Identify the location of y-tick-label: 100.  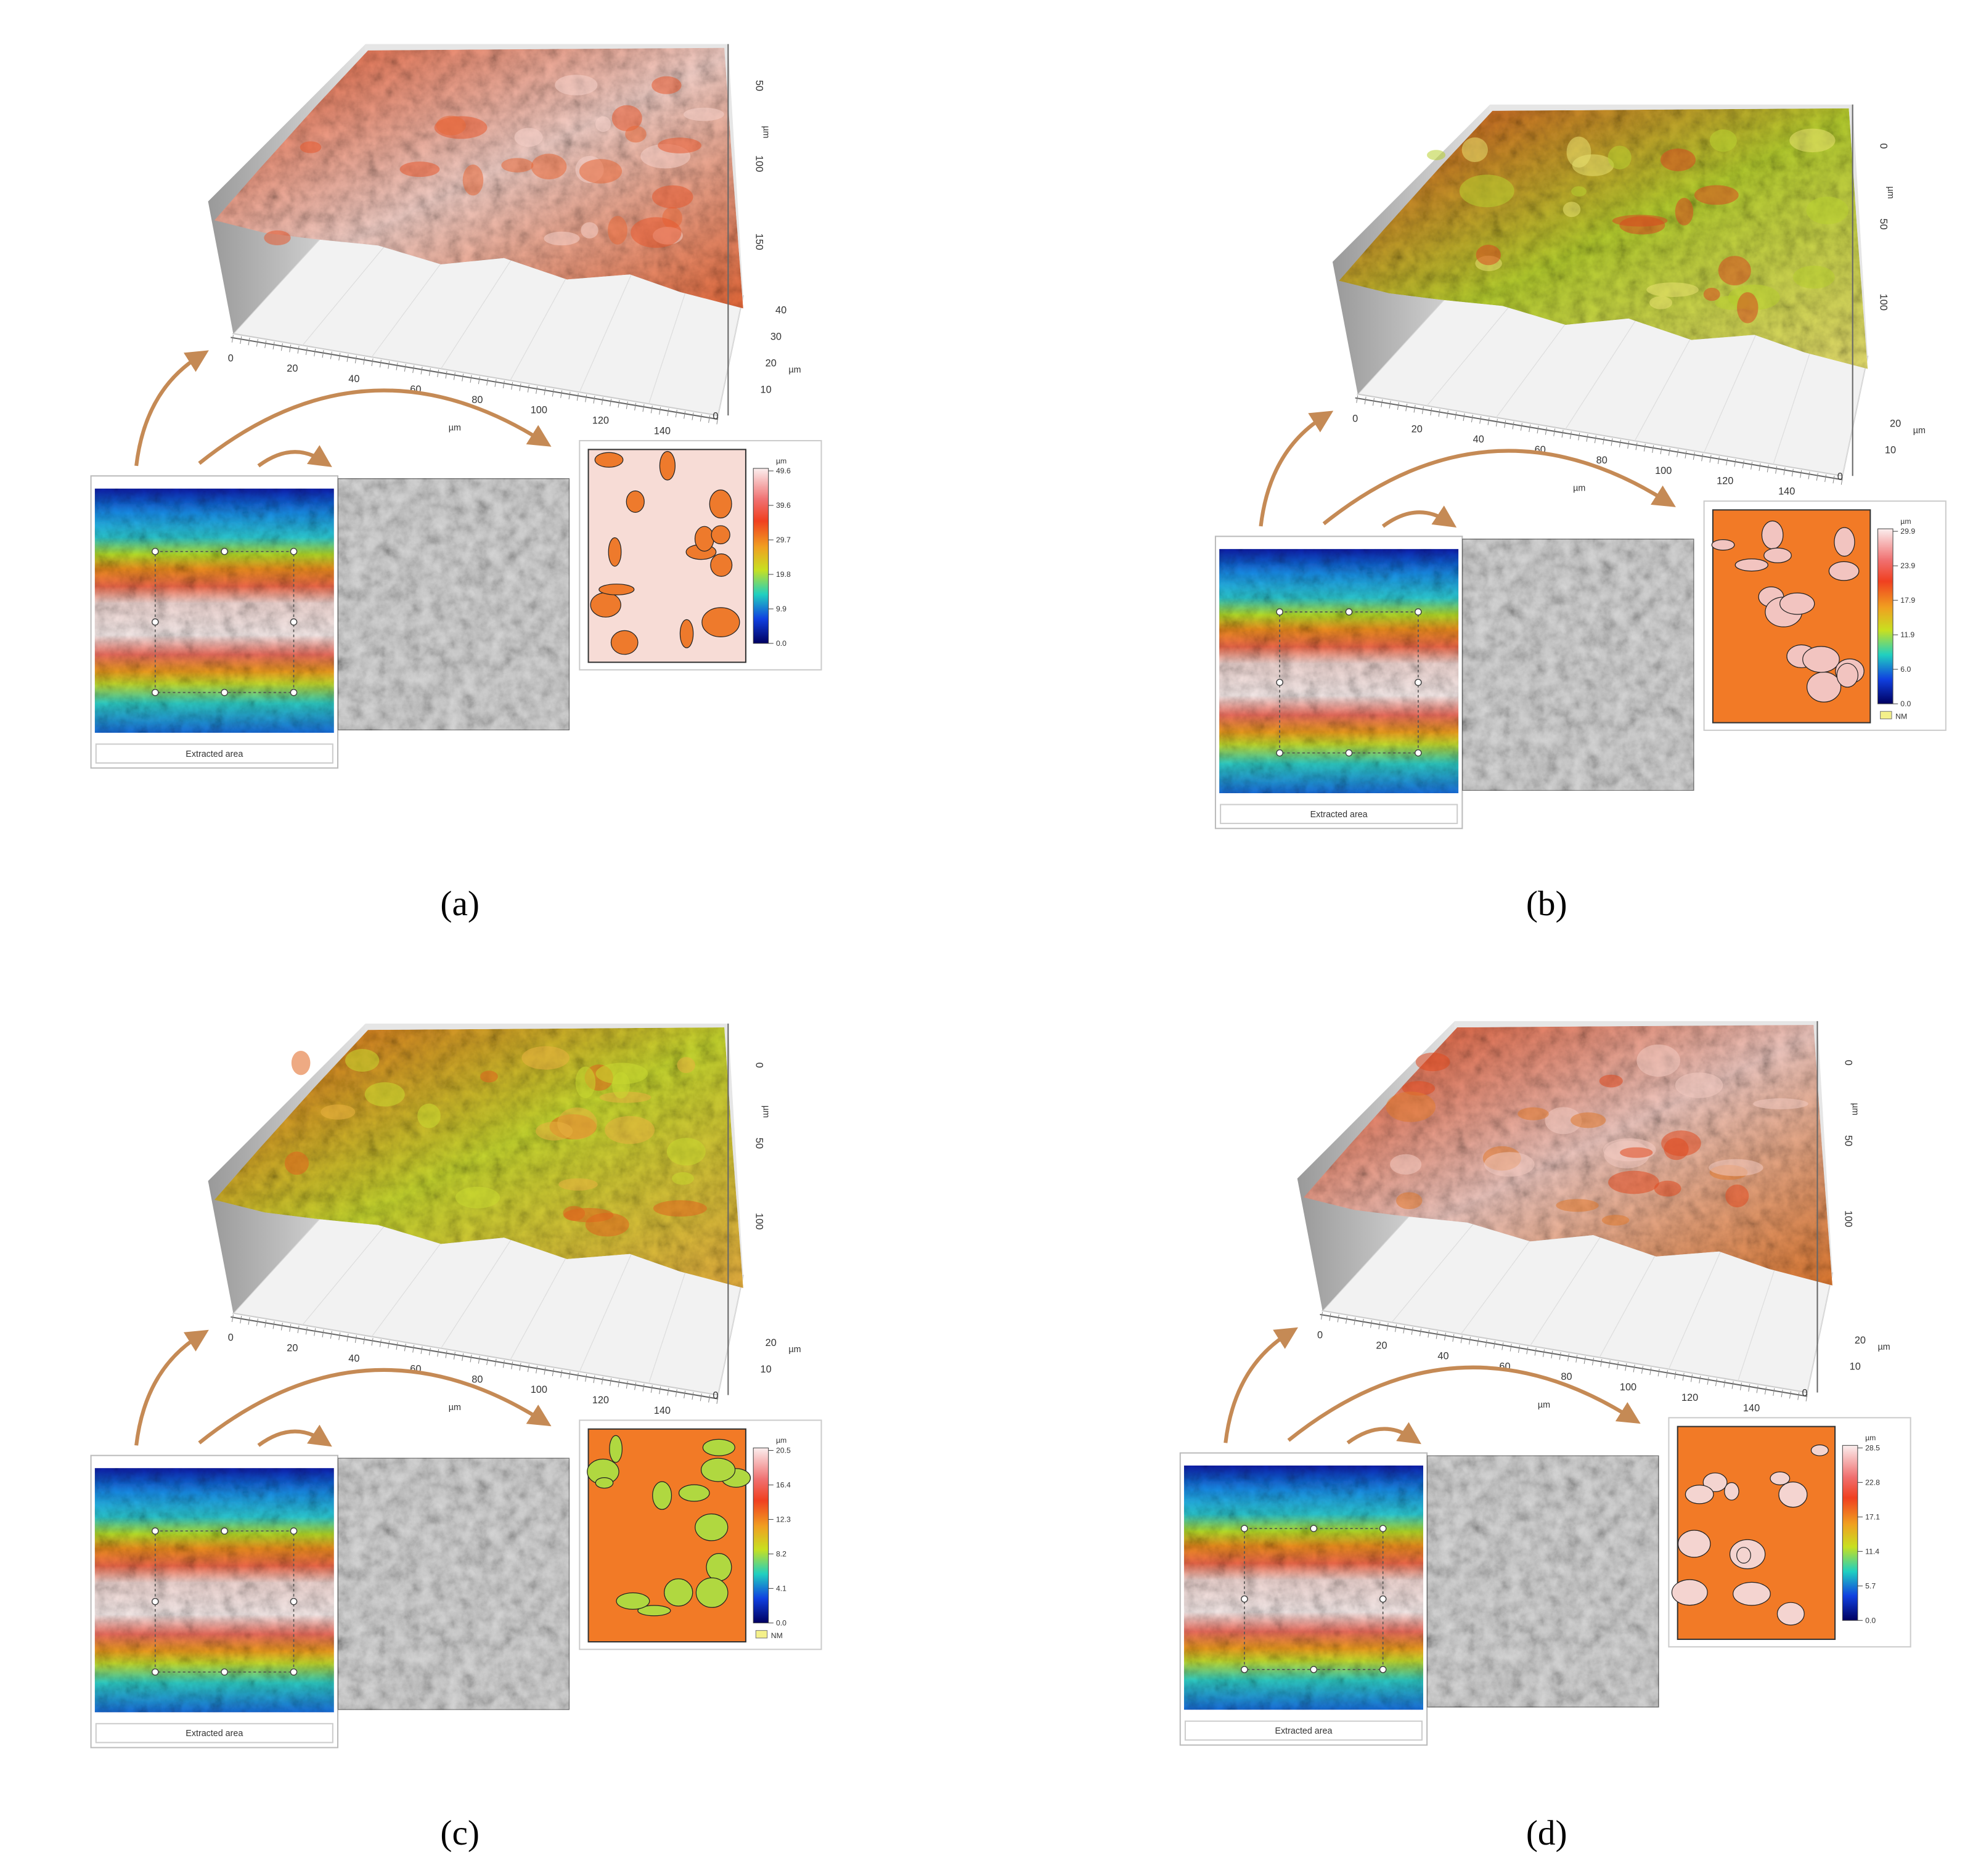
(758, 1221).